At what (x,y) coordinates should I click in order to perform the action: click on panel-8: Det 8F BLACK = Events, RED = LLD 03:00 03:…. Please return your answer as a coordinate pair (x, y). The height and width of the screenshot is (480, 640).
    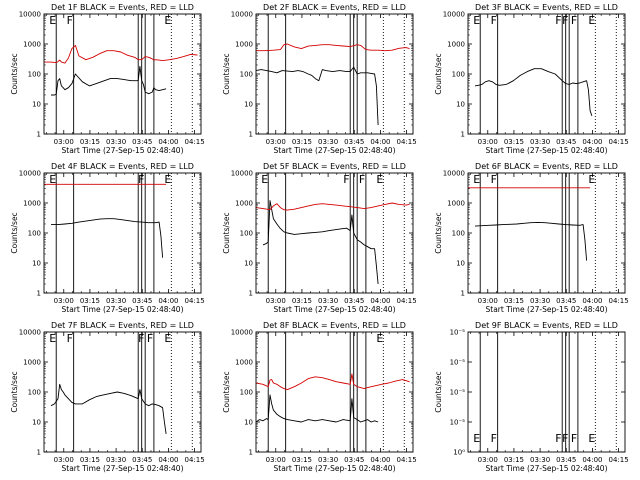
    Looking at the image, I should click on (319, 397).